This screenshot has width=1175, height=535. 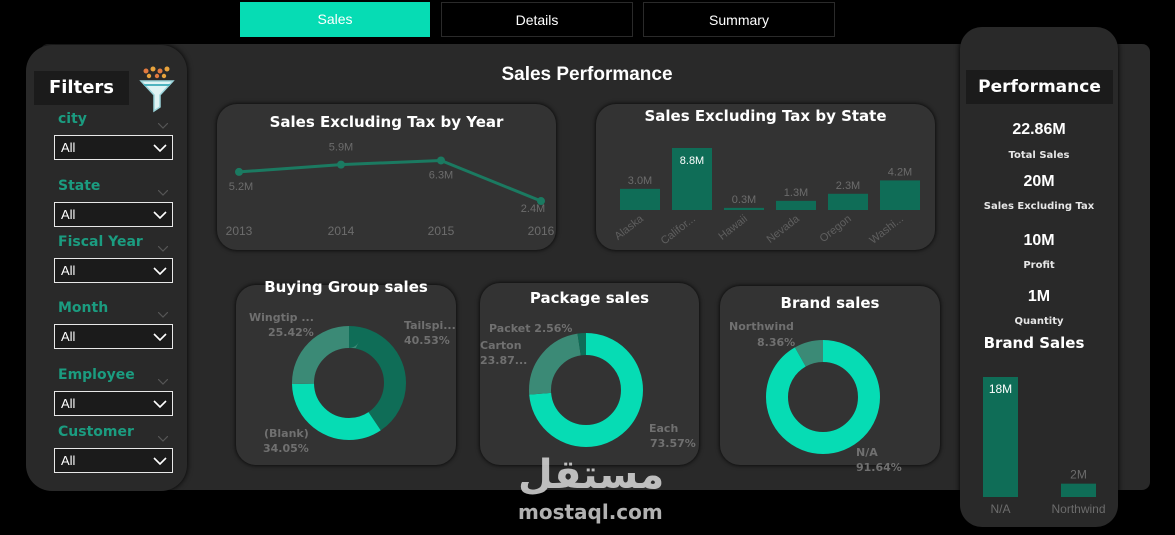 I want to click on kpi-sales-ex-tax-value: 20M, so click(x=1039, y=181).